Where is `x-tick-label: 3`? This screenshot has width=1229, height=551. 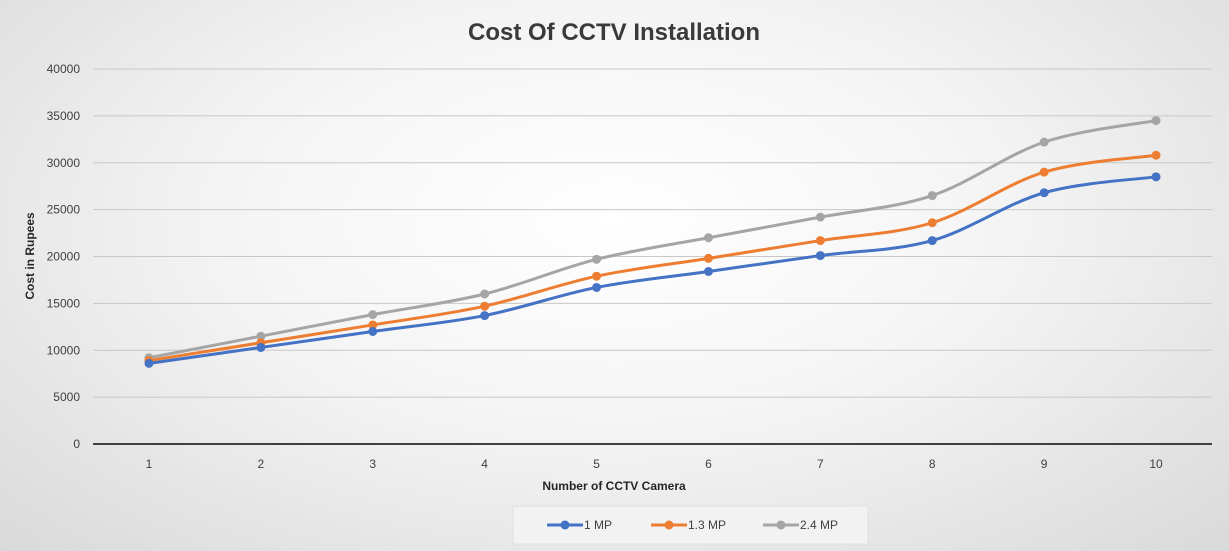 x-tick-label: 3 is located at coordinates (372, 464).